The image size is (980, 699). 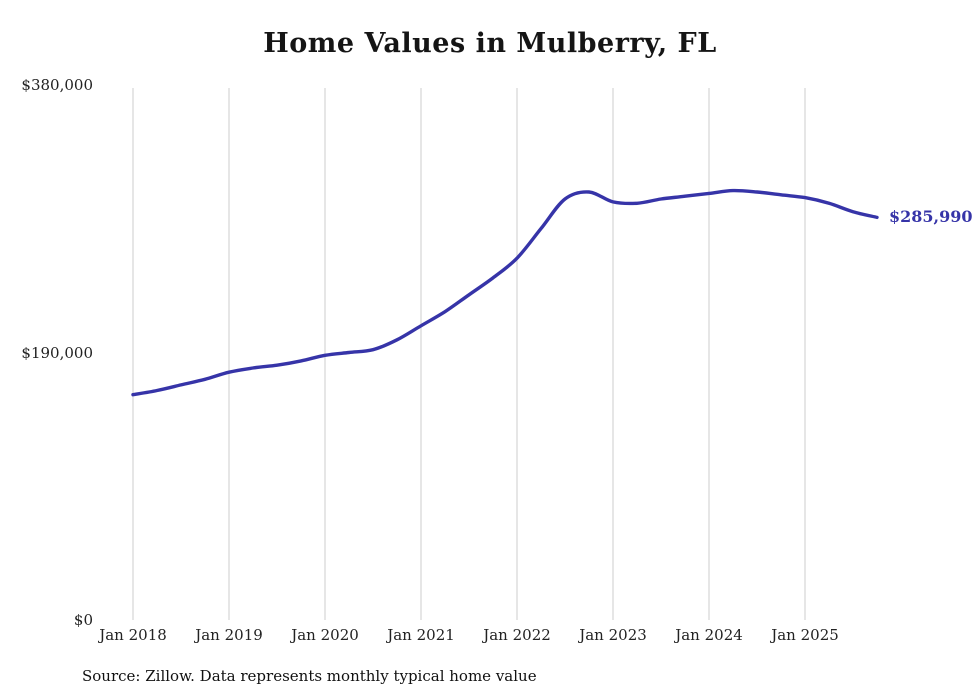 I want to click on x-tick-label: Jan 2023, so click(x=613, y=635).